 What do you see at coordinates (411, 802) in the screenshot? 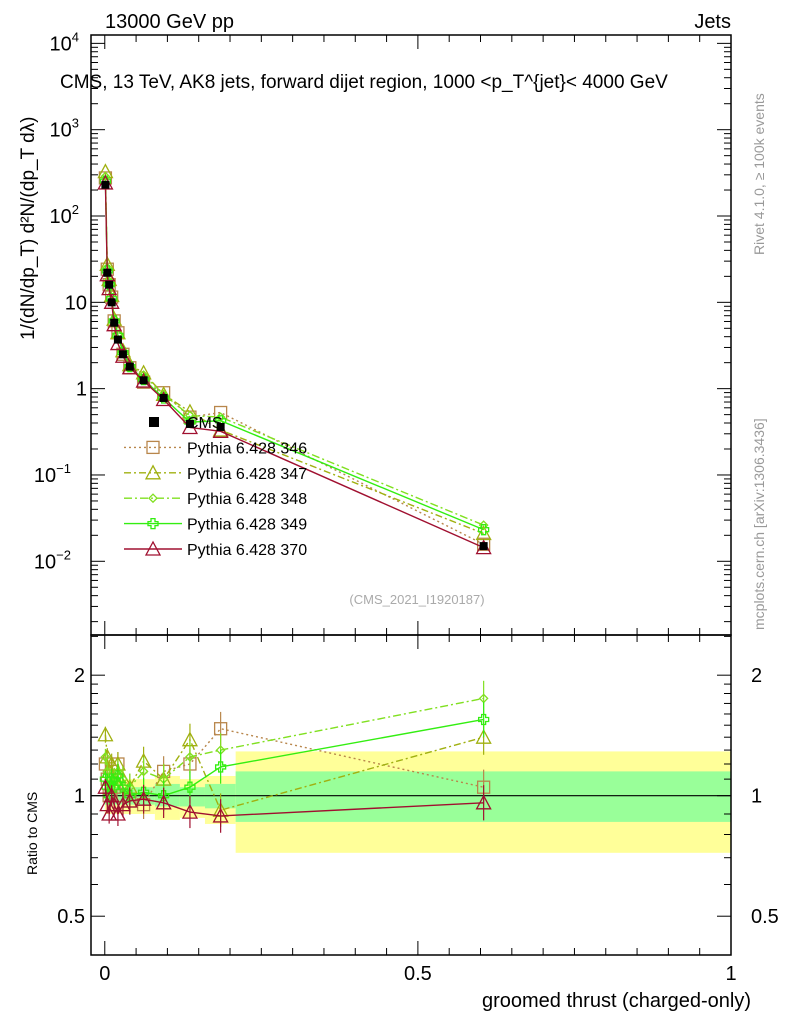
I see `uncertainty-bands` at bounding box center [411, 802].